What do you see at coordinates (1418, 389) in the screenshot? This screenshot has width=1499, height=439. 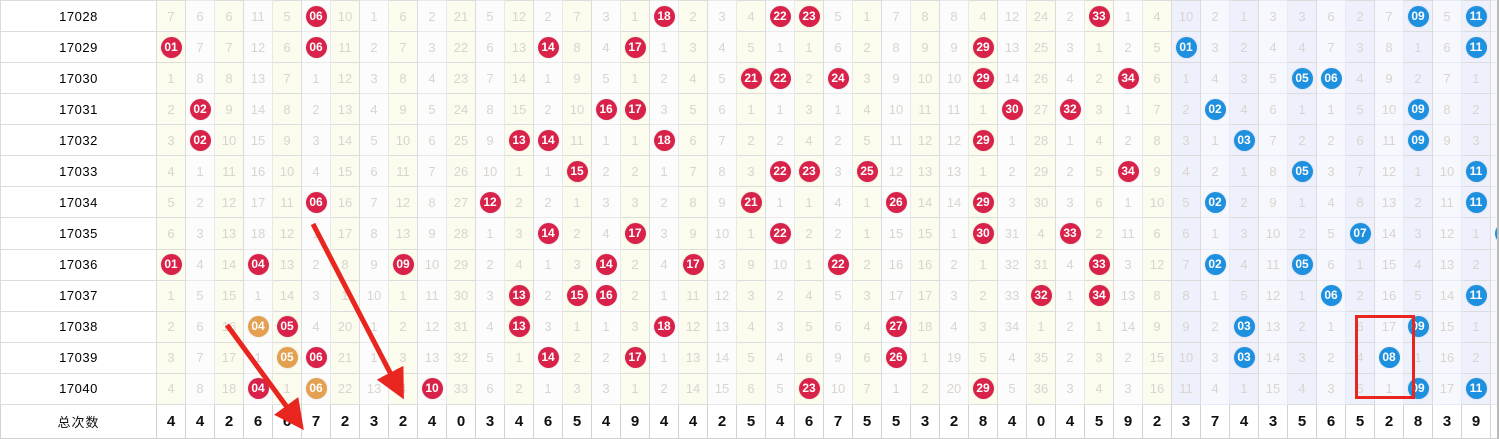 I see `hit-ball-cell: 09` at bounding box center [1418, 389].